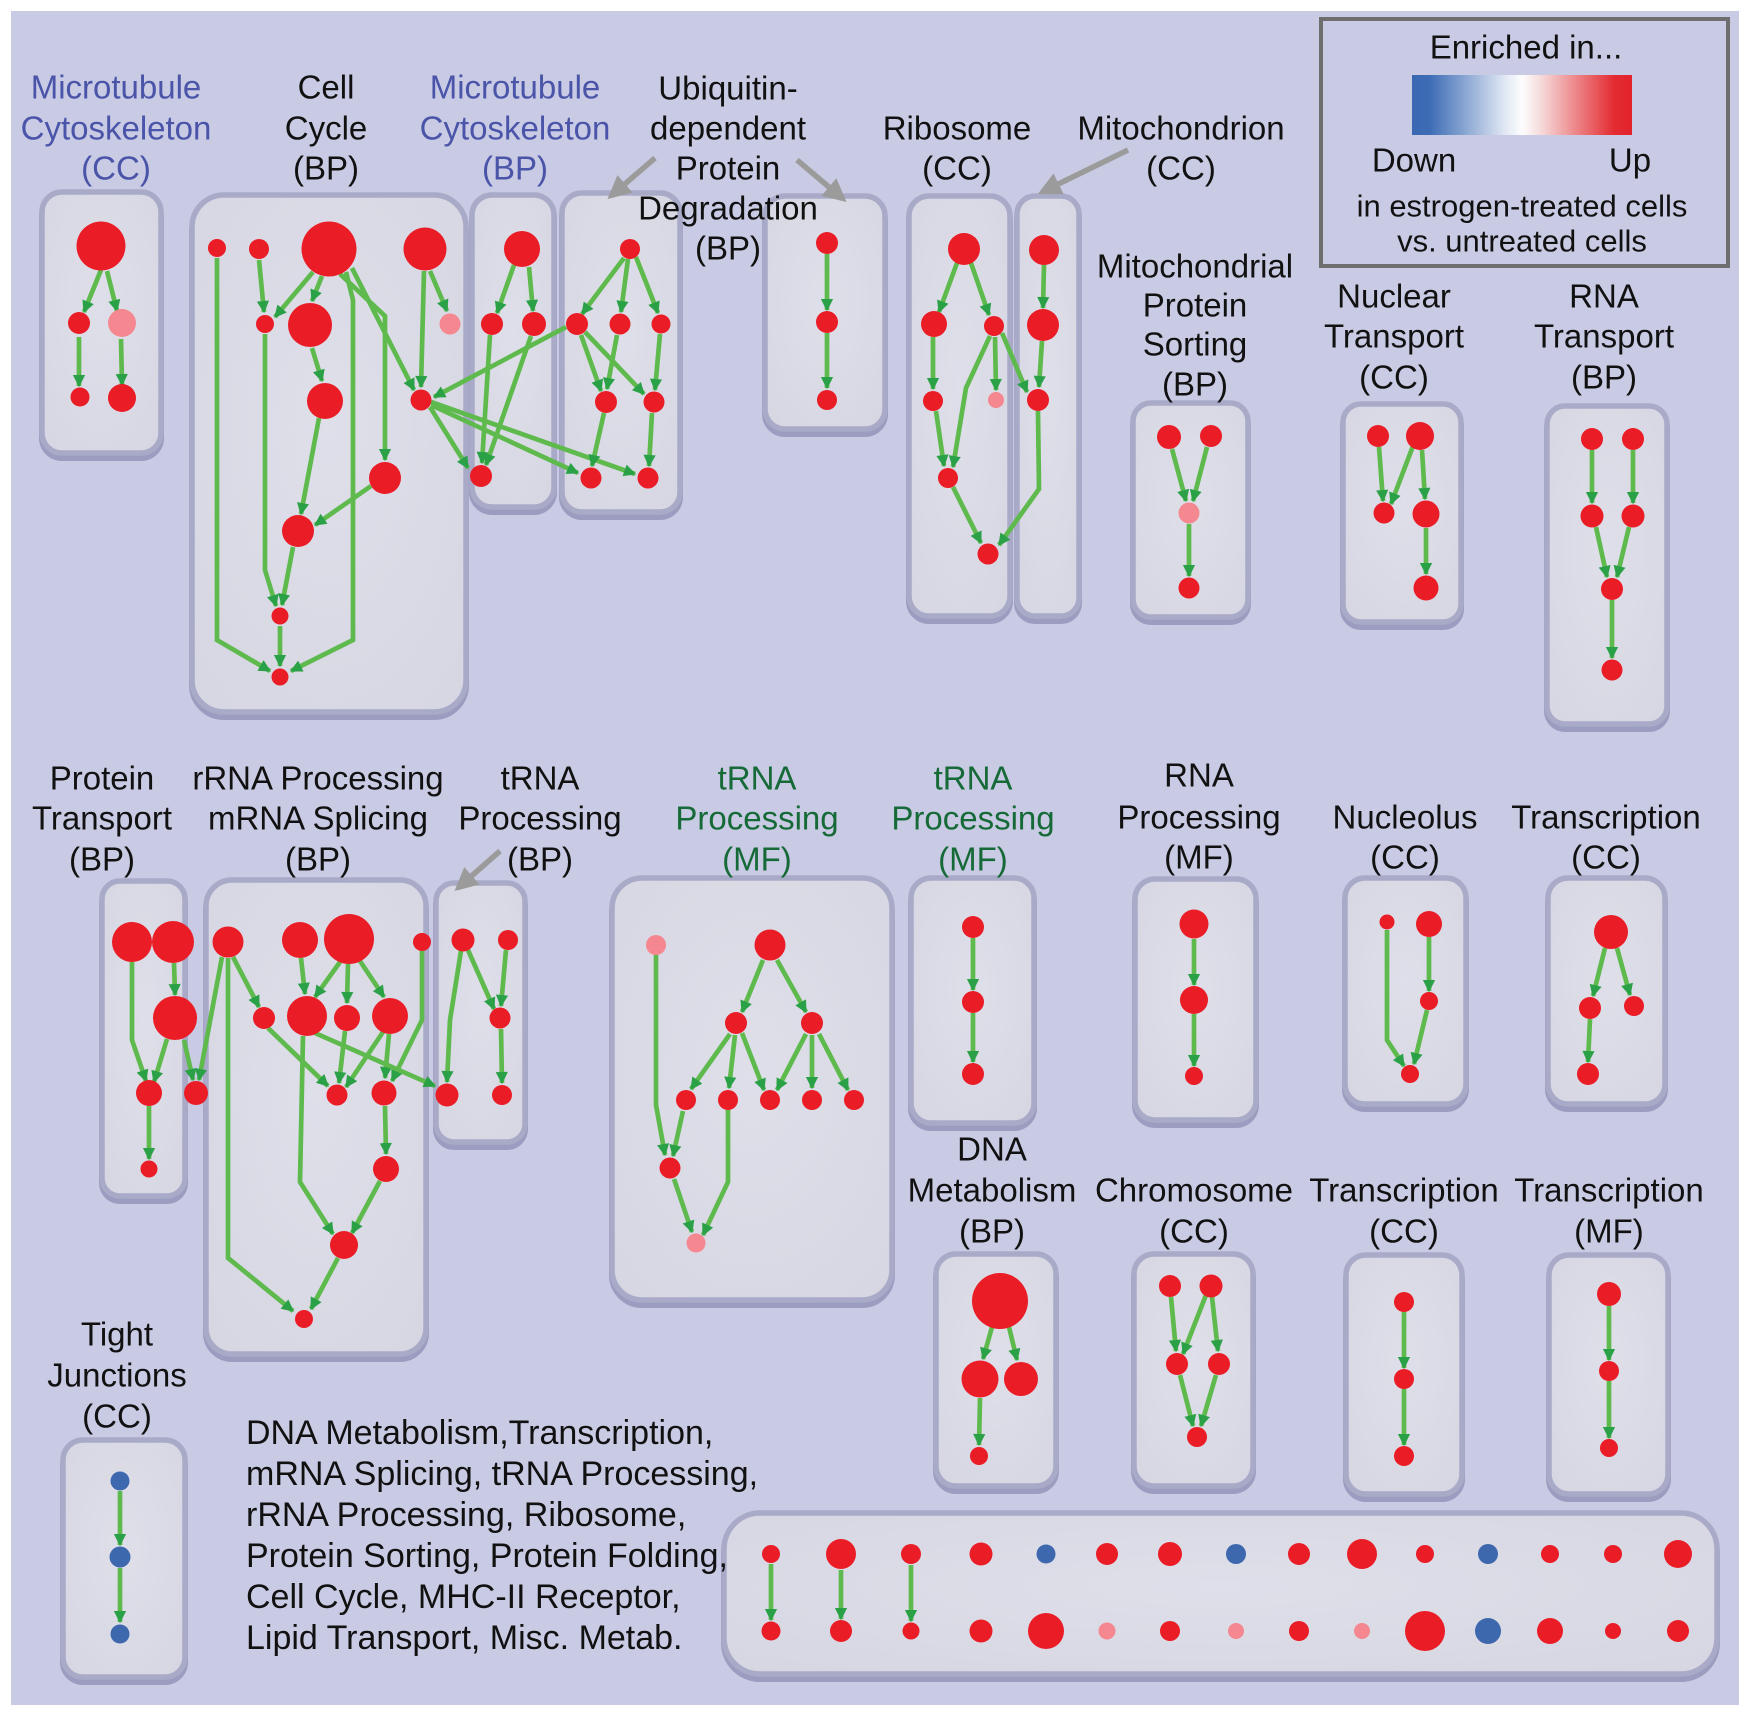 This screenshot has height=1715, width=1750. What do you see at coordinates (1195, 344) in the screenshot?
I see `svg-text: Sorting` at bounding box center [1195, 344].